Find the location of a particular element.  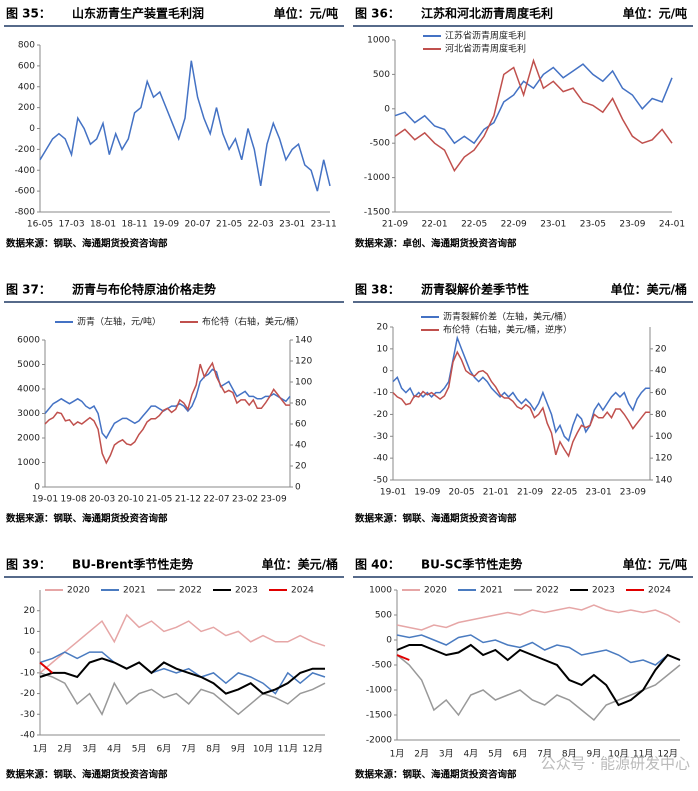

x-tick-label: 7月 is located at coordinates (544, 754).